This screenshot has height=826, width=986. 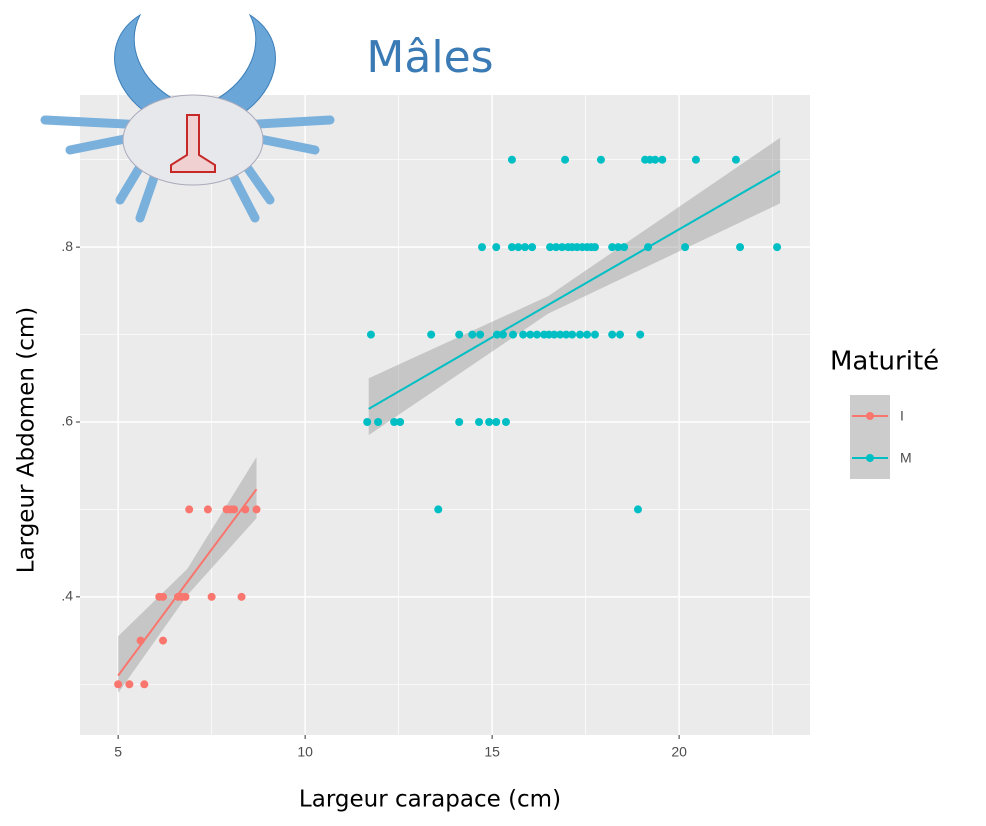 I want to click on y-axis-title: Largeur Abdomen (cm), so click(x=27, y=440).